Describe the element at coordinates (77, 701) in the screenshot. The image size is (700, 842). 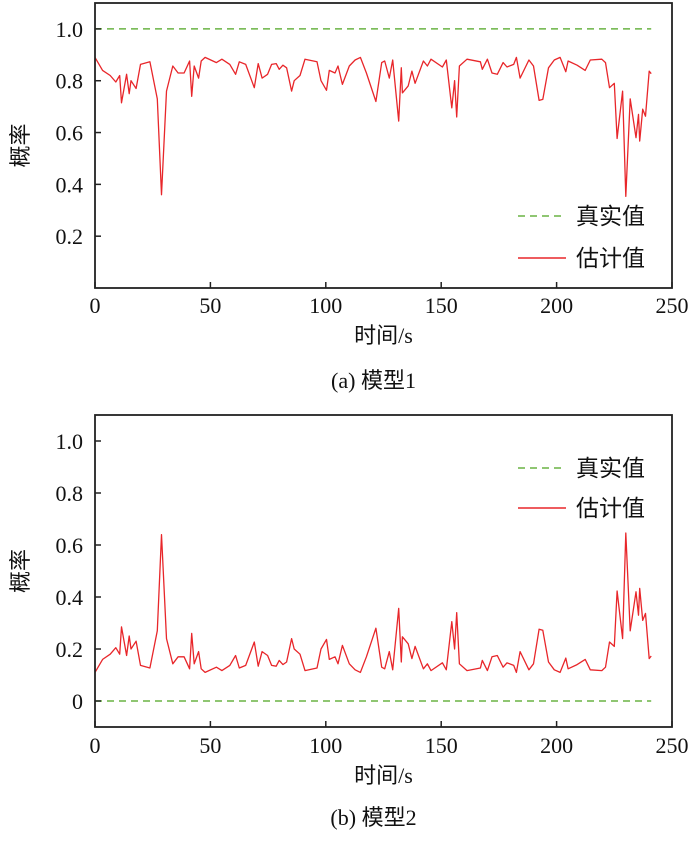
I see `y-tick-label: 0` at that location.